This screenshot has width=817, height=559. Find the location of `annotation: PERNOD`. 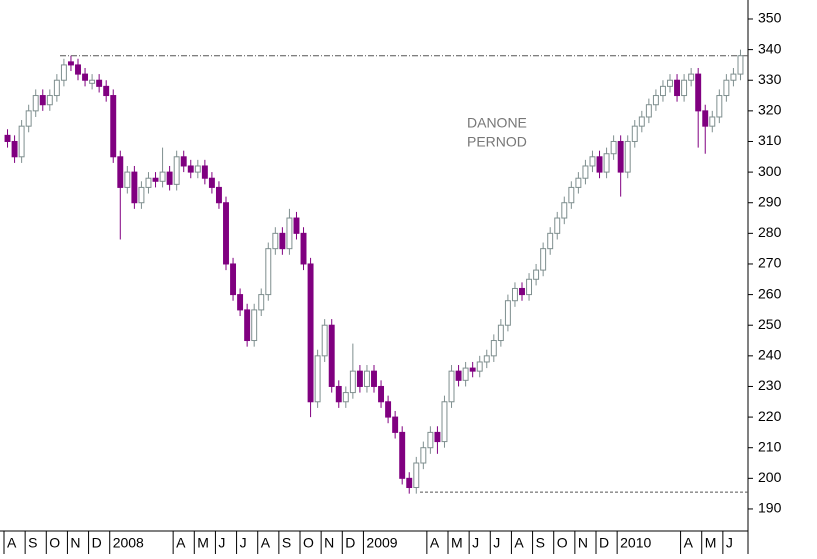

annotation: PERNOD is located at coordinates (497, 142).